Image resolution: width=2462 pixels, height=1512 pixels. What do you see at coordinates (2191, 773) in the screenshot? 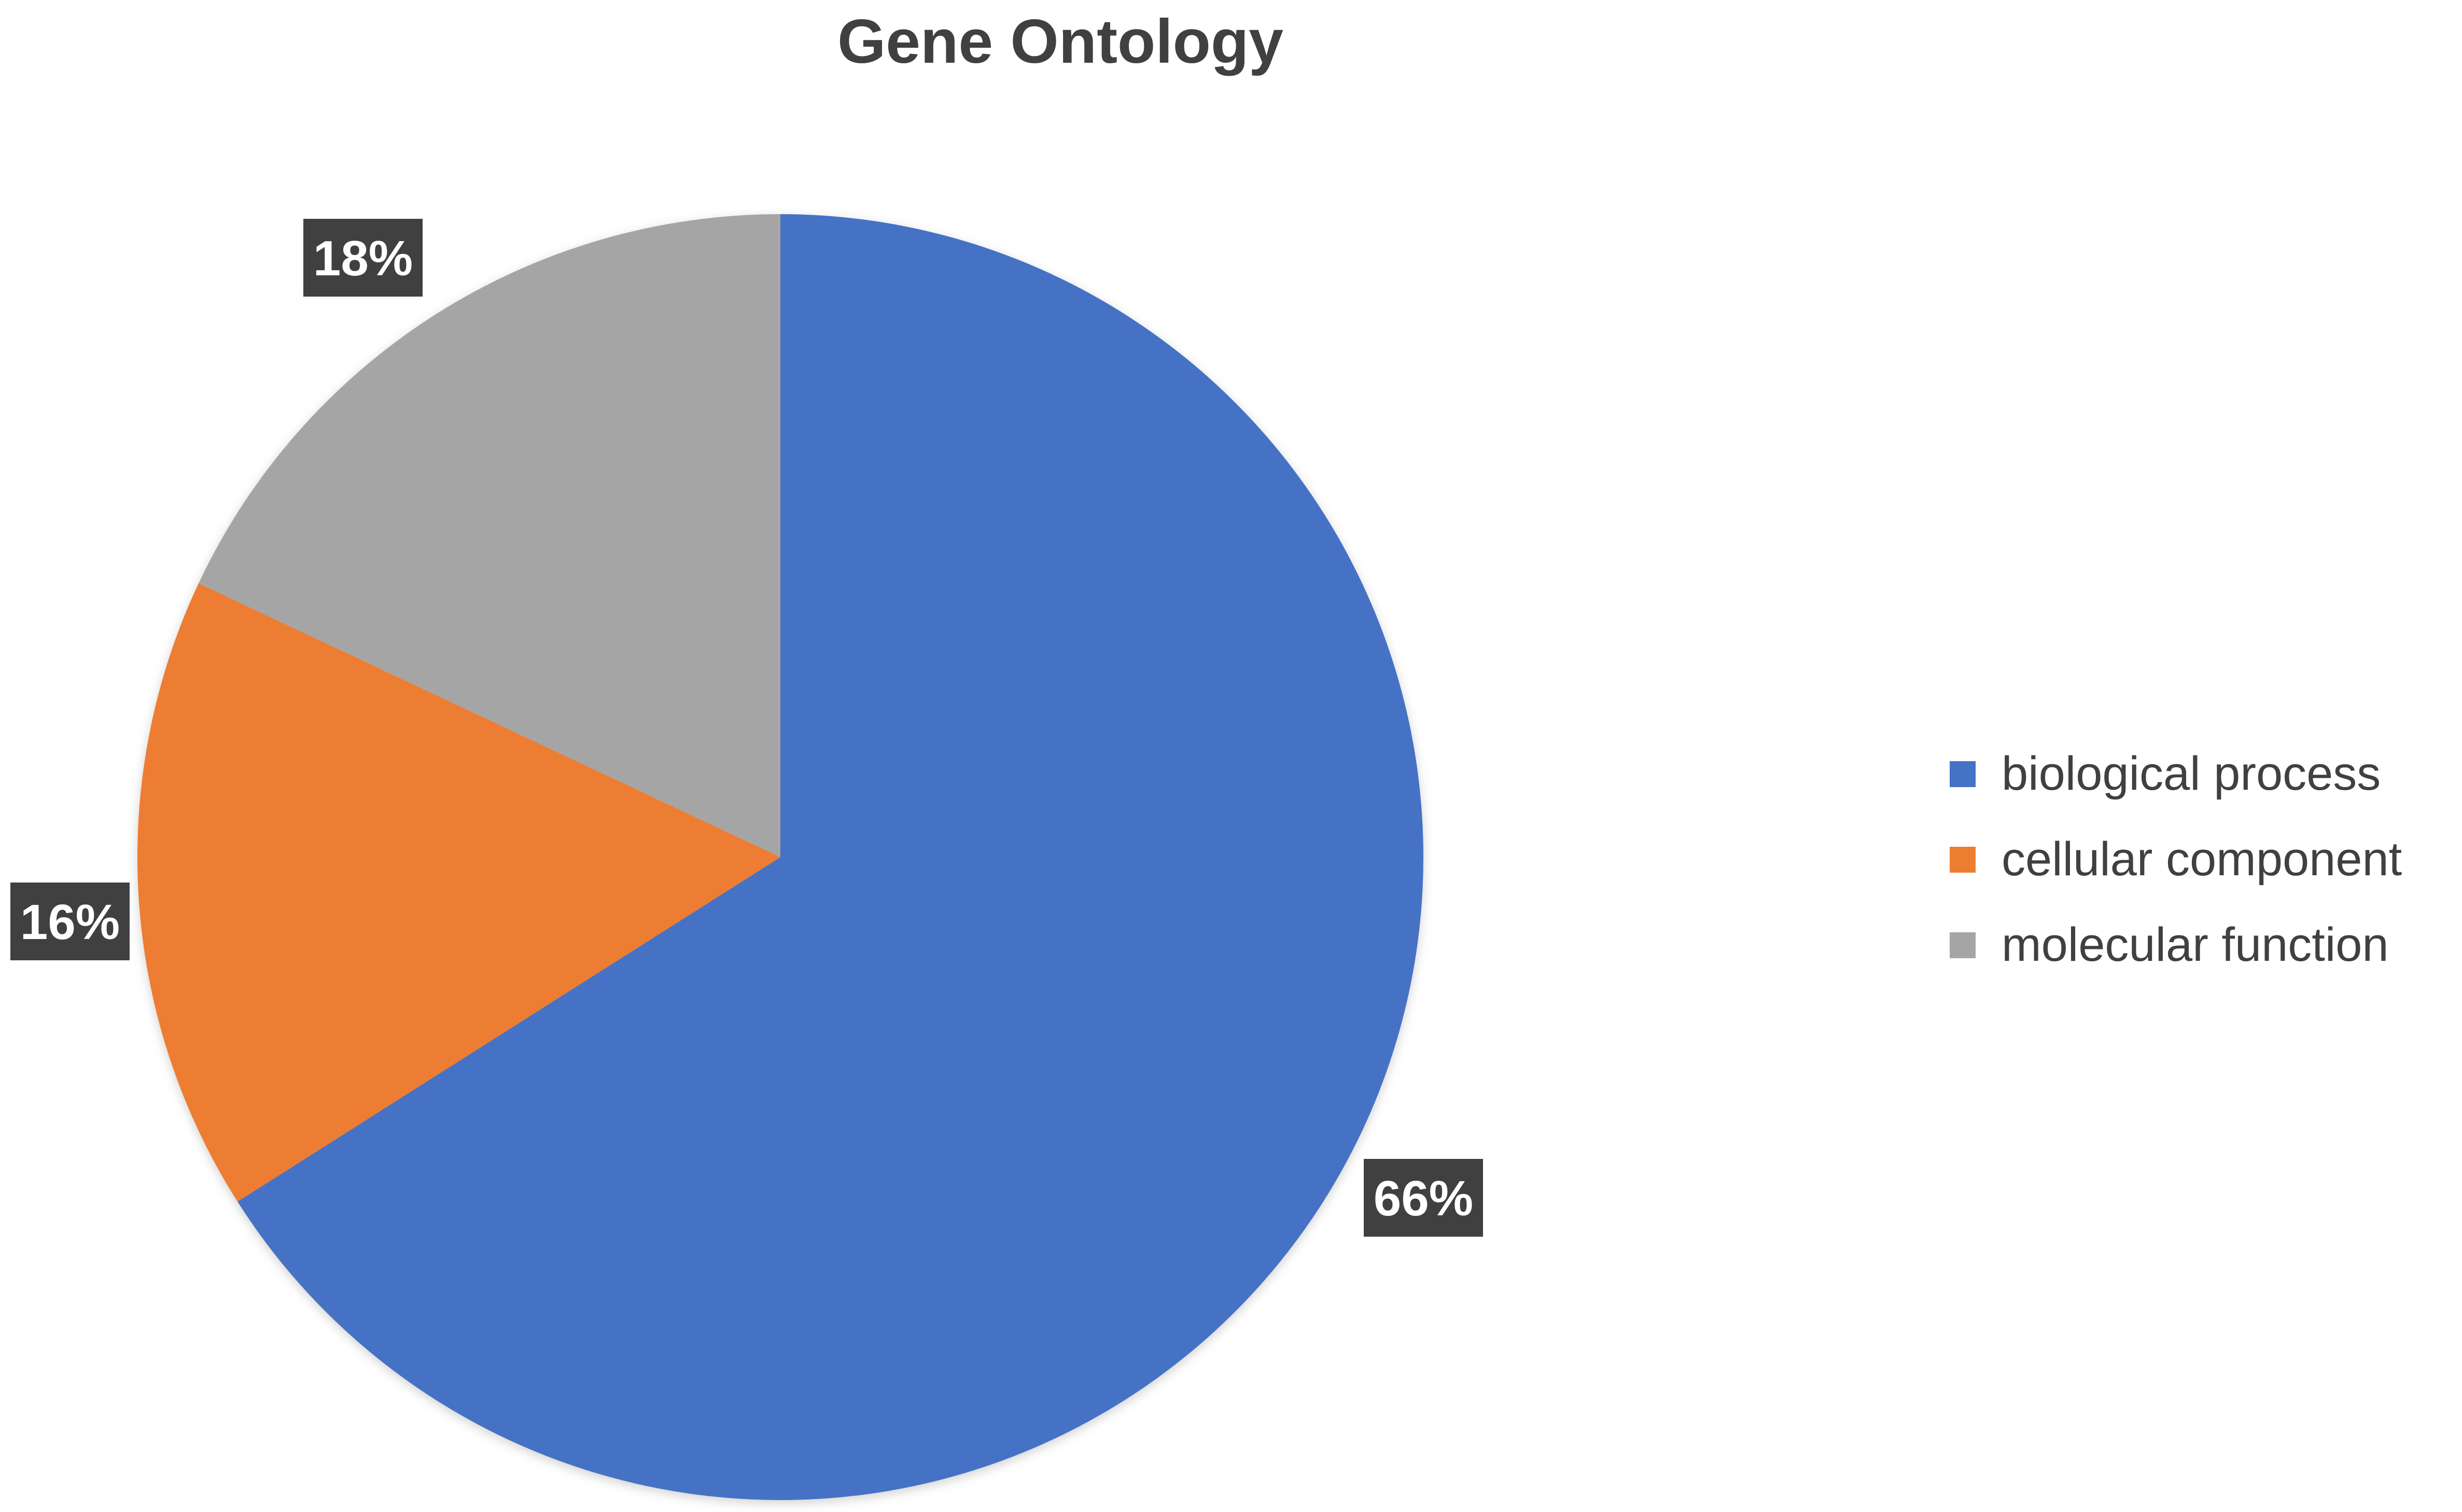
I see `legend-label-biological-process: biological process` at bounding box center [2191, 773].